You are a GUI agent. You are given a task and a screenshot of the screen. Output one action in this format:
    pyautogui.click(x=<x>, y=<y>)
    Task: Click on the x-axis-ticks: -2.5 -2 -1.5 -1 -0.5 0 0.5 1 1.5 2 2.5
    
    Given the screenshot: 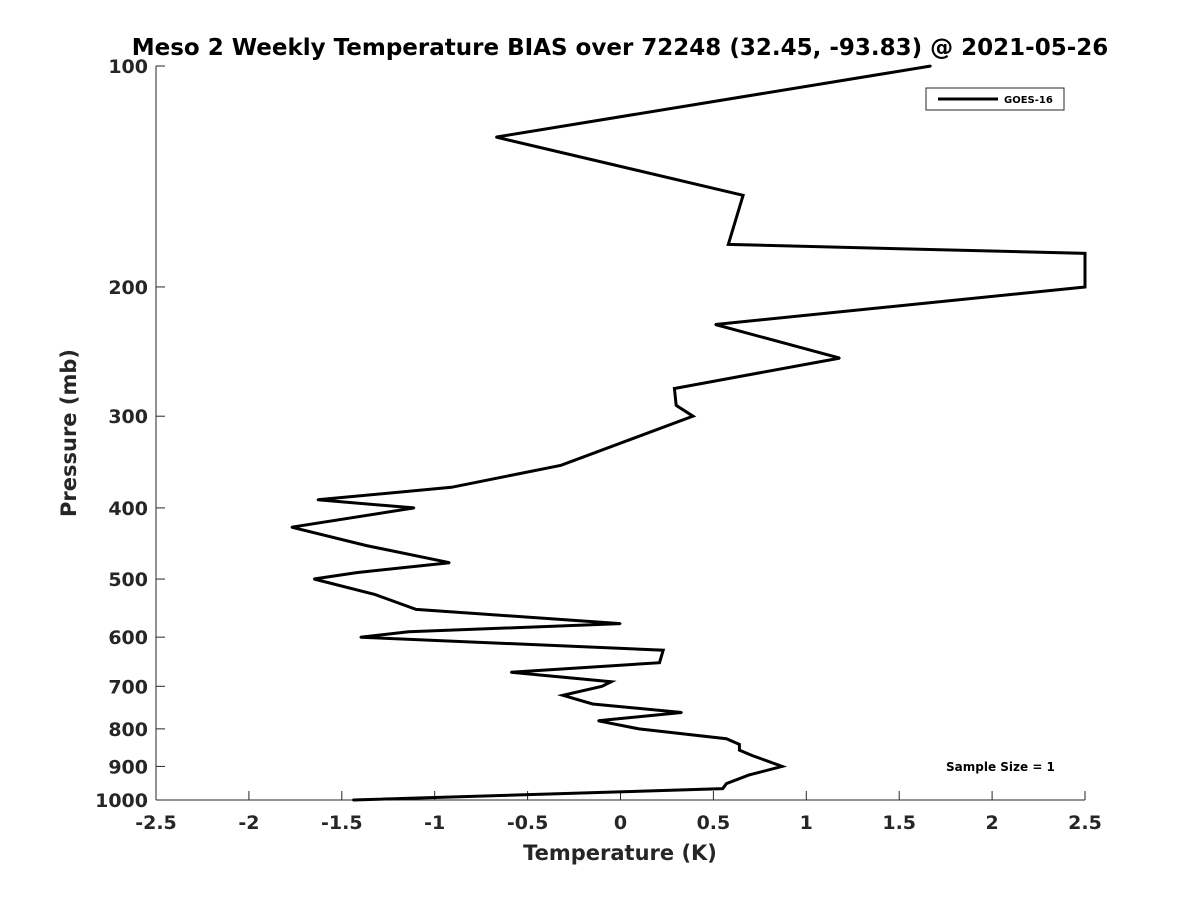 What is the action you would take?
    pyautogui.click(x=618, y=812)
    